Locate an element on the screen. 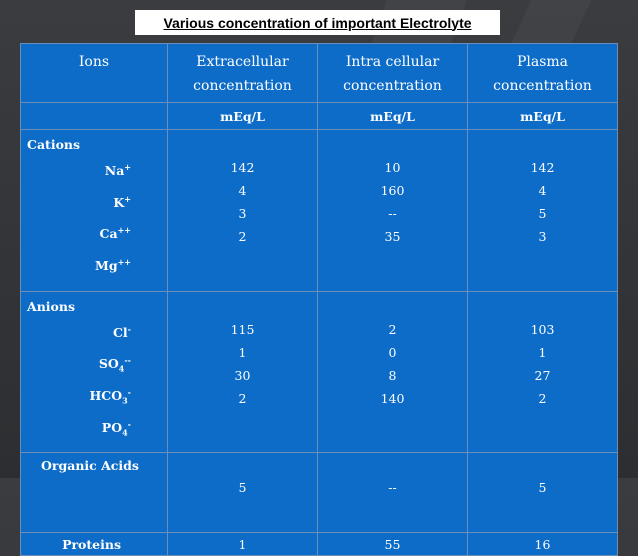  anions-intracellular-values: 2 0 8 140 is located at coordinates (392, 364).